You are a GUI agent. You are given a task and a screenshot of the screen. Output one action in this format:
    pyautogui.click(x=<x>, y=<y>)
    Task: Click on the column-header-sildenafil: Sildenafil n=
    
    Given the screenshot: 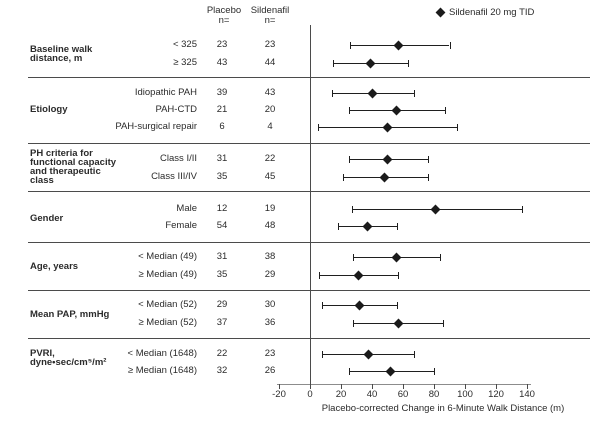 What is the action you would take?
    pyautogui.click(x=270, y=16)
    